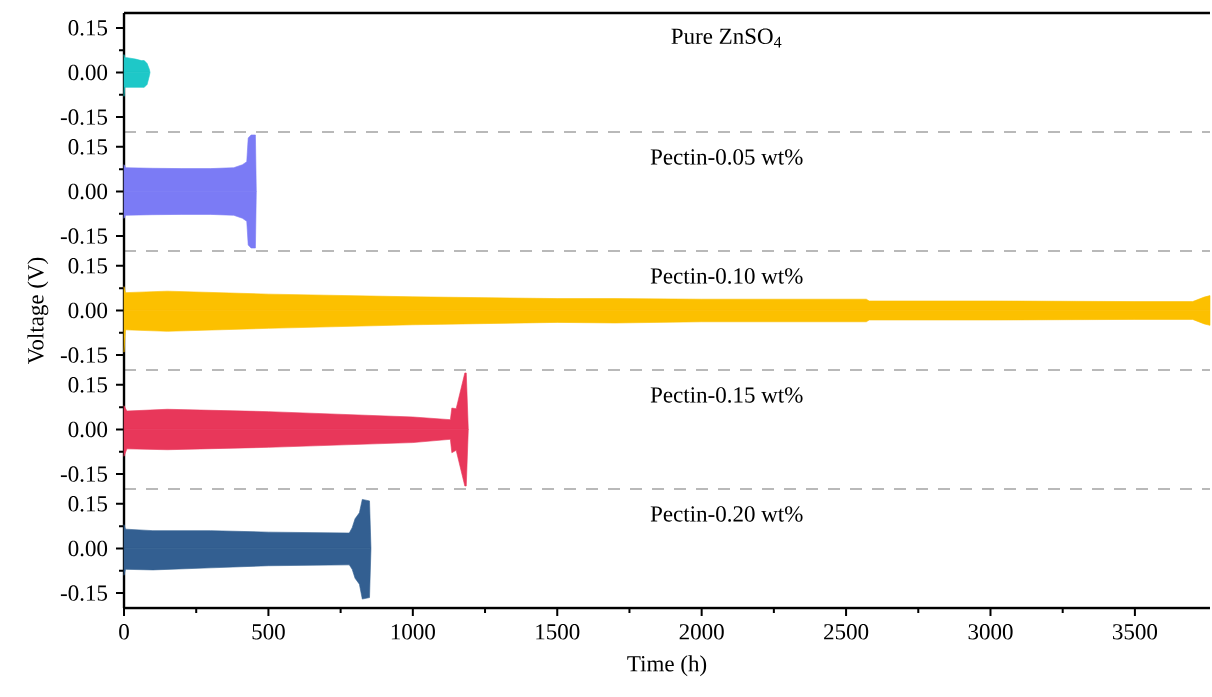 The width and height of the screenshot is (1212, 697). Describe the element at coordinates (990, 632) in the screenshot. I see `x-tick-label: 3000` at that location.